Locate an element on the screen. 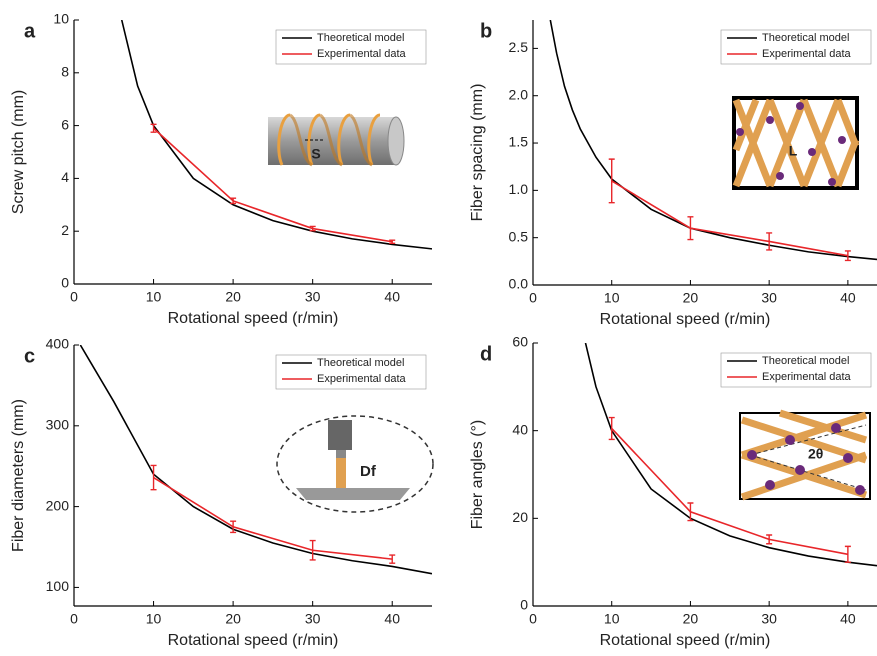  y-tick-label: 2.0 is located at coordinates (519, 94).